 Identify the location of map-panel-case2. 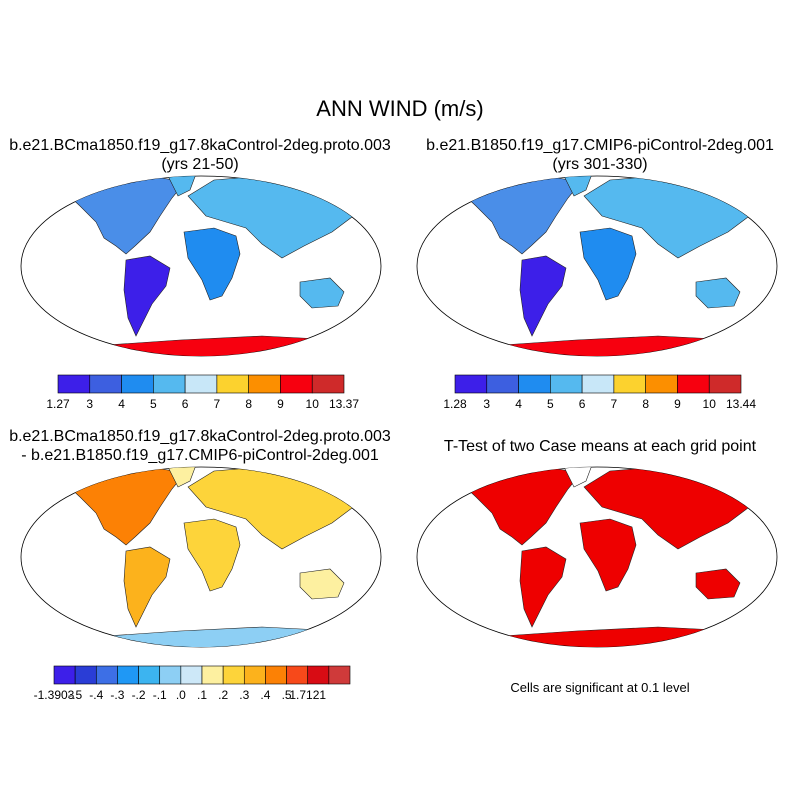
(597, 266).